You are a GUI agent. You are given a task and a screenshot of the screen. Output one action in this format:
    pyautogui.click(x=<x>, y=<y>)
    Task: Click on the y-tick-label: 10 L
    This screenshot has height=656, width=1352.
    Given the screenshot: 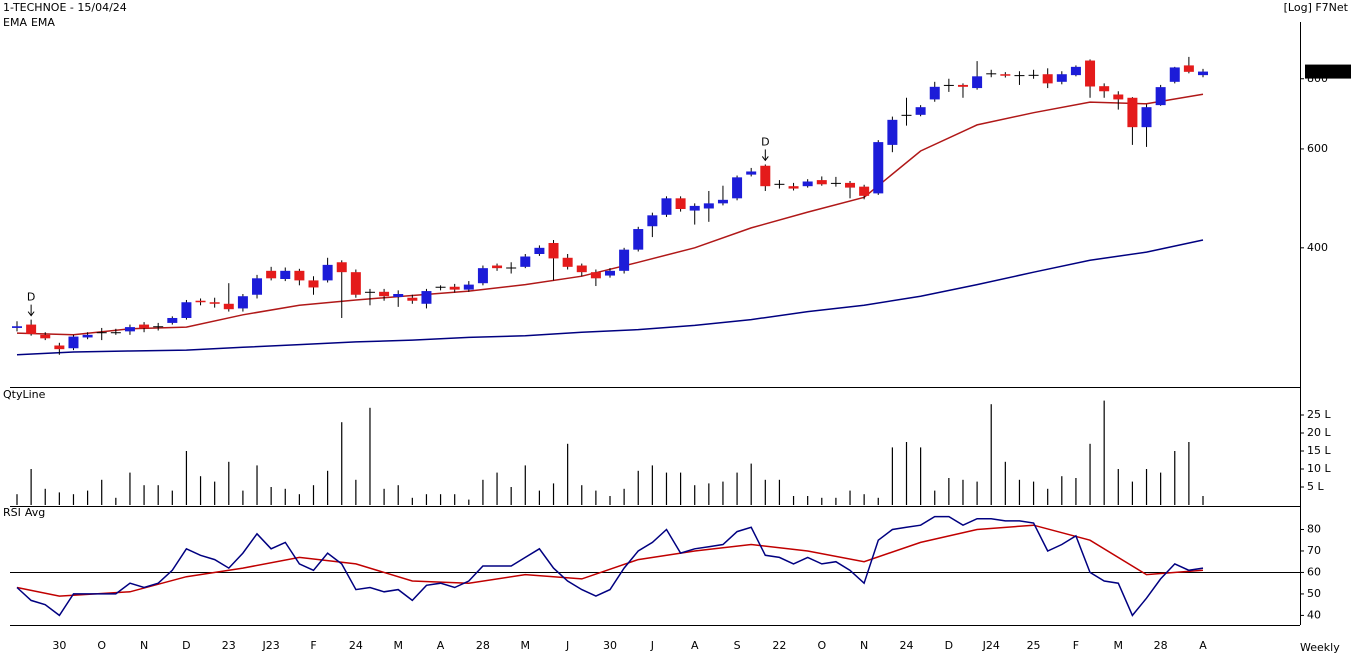 What is the action you would take?
    pyautogui.click(x=1319, y=468)
    